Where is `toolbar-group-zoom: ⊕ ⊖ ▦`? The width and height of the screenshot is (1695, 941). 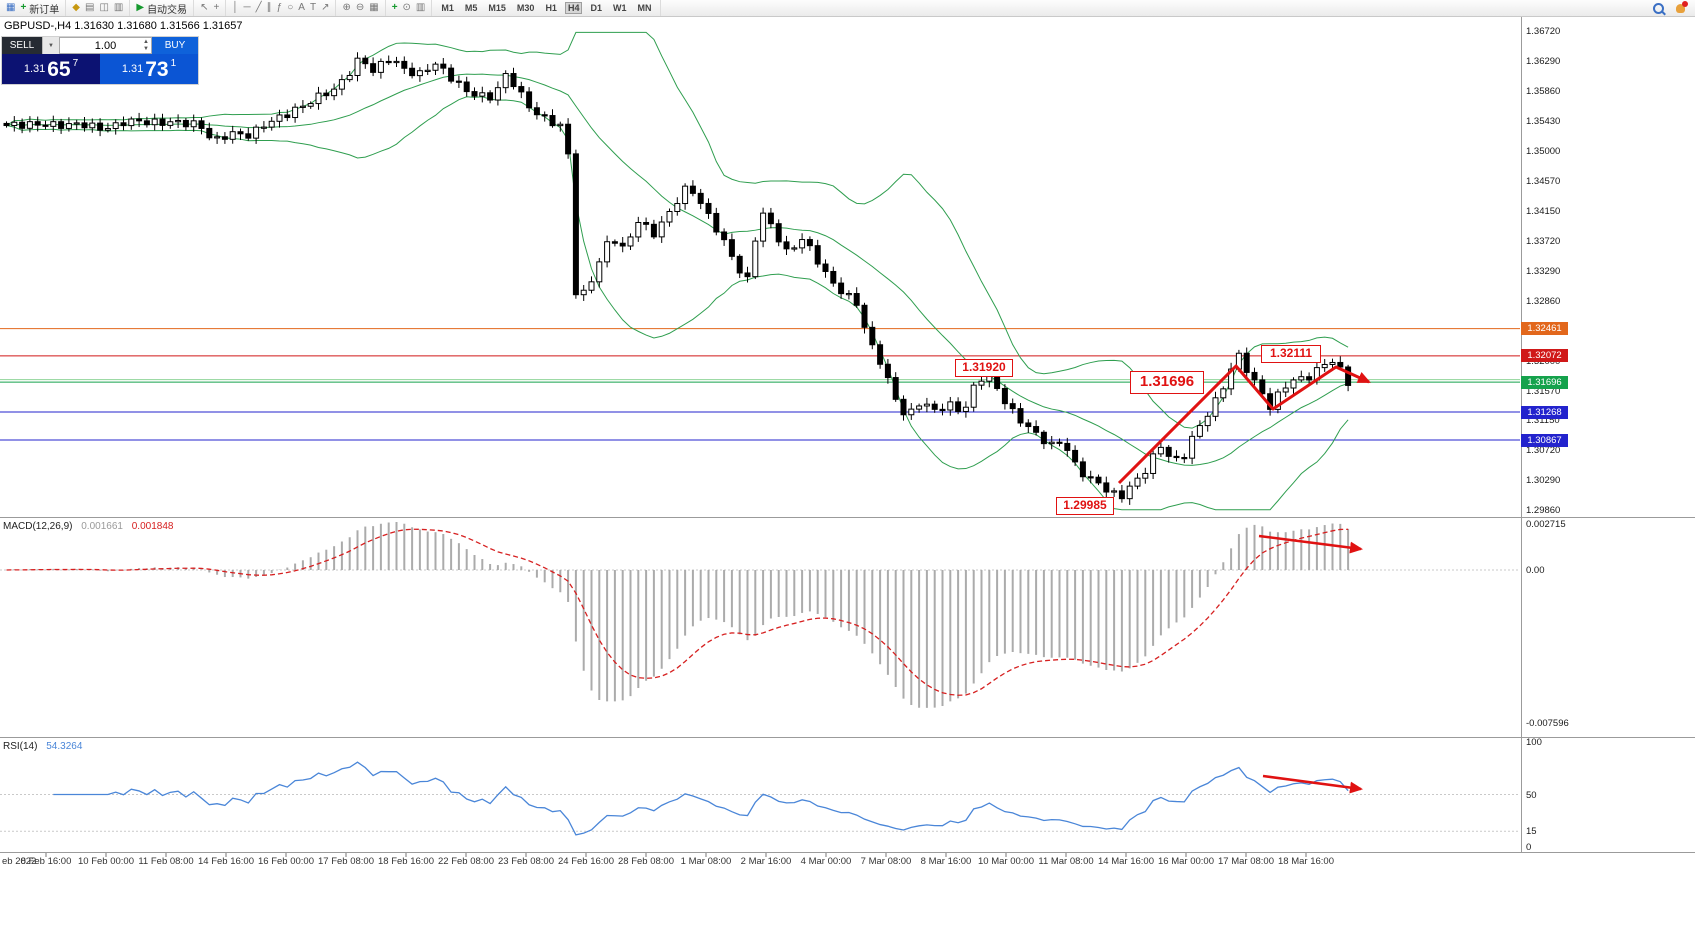
toolbar-group-zoom: ⊕ ⊖ ▦ is located at coordinates (361, 8).